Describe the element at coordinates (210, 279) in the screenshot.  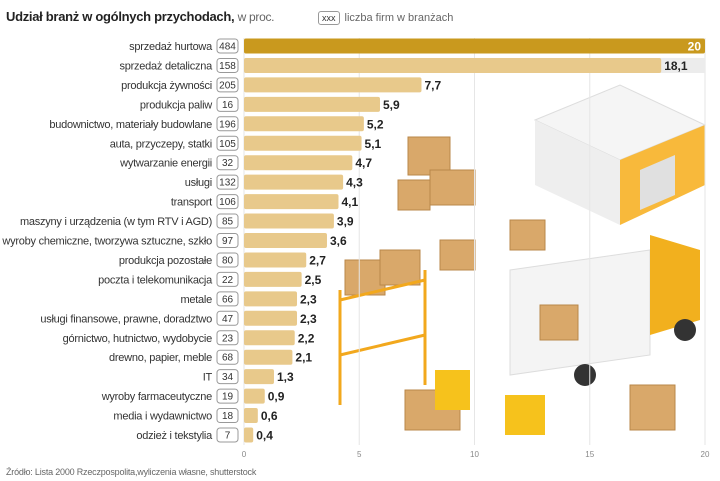
I see `bar-row: poczta i telekomunikacja 22 2,5` at that location.